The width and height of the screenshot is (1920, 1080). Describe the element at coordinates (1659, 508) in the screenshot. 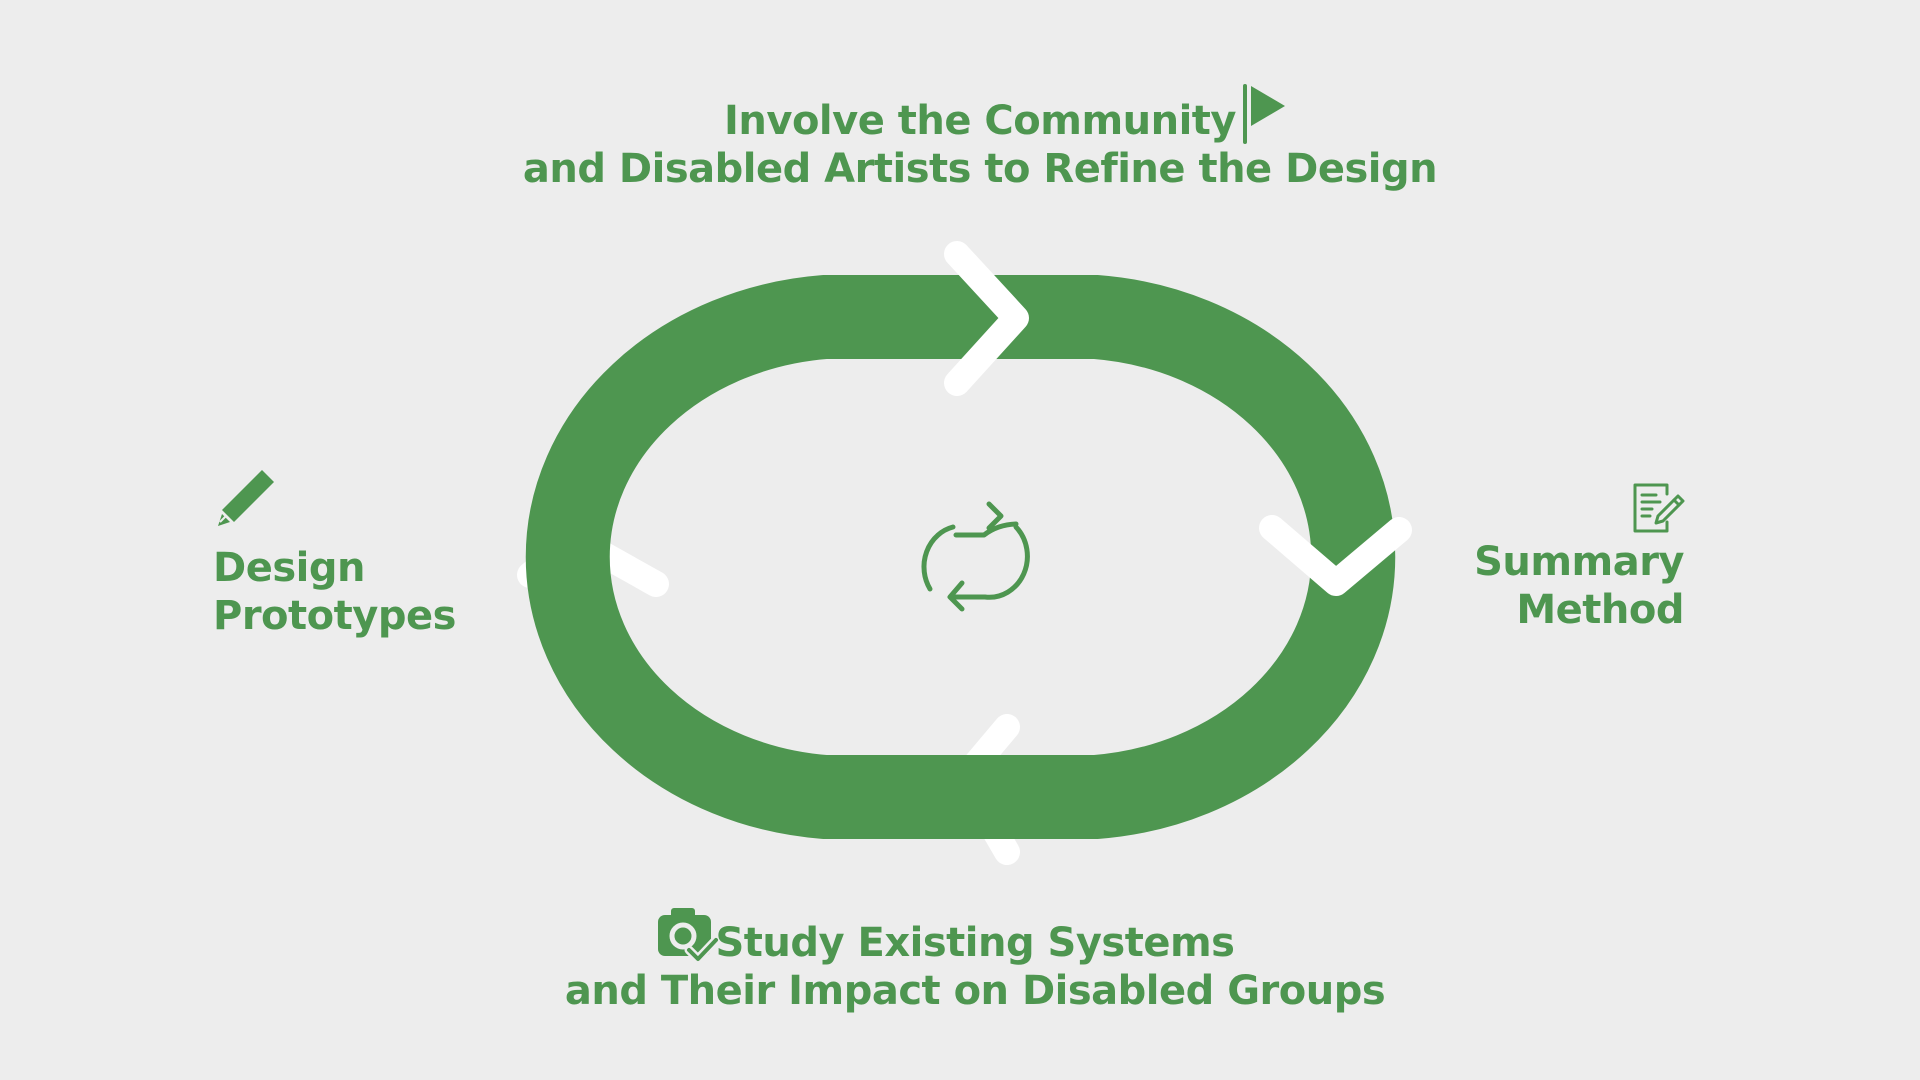

I see `notes-with-pencil-icon` at that location.